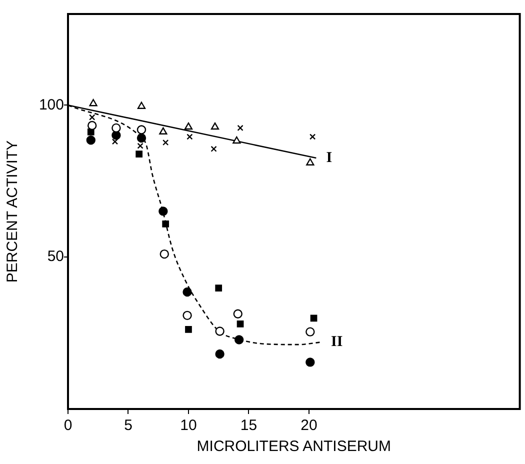 The image size is (525, 464). Describe the element at coordinates (329, 158) in the screenshot. I see `series-label: I` at that location.